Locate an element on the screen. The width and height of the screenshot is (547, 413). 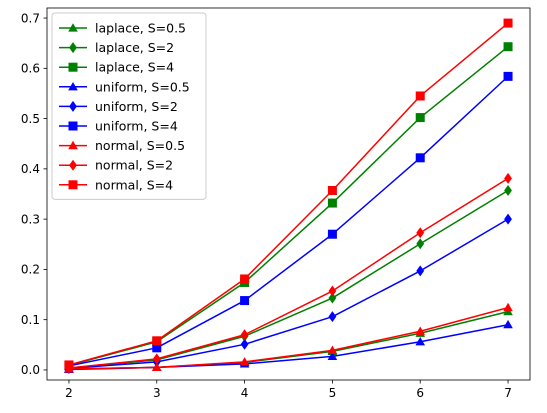
data-point-uniform-s-2-x7 is located at coordinates (508, 219).